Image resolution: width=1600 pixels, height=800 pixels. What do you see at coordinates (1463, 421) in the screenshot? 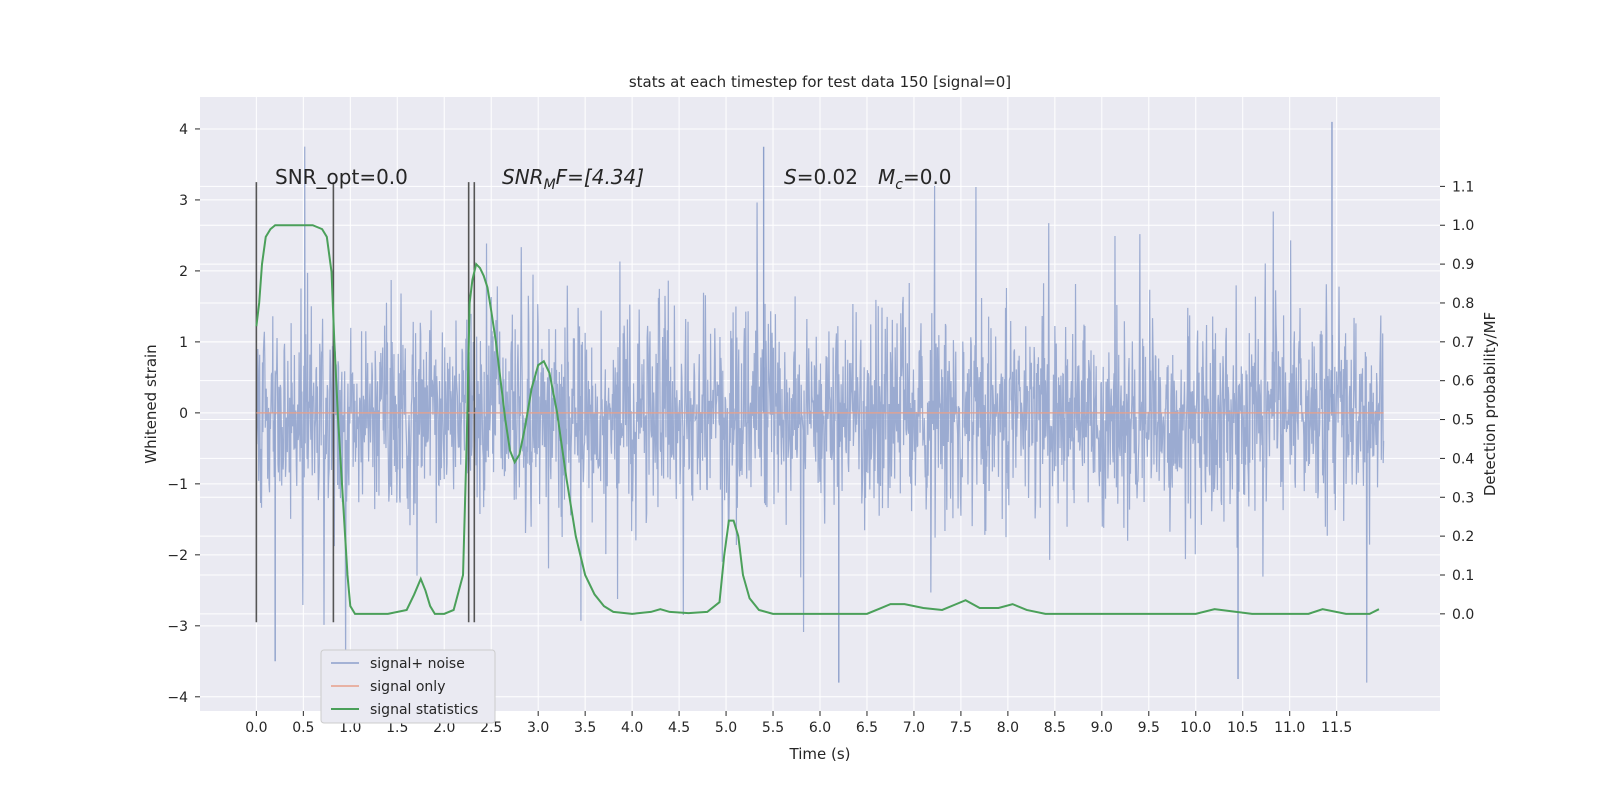
I see `right-y-tick-label: 0.5` at bounding box center [1463, 421].